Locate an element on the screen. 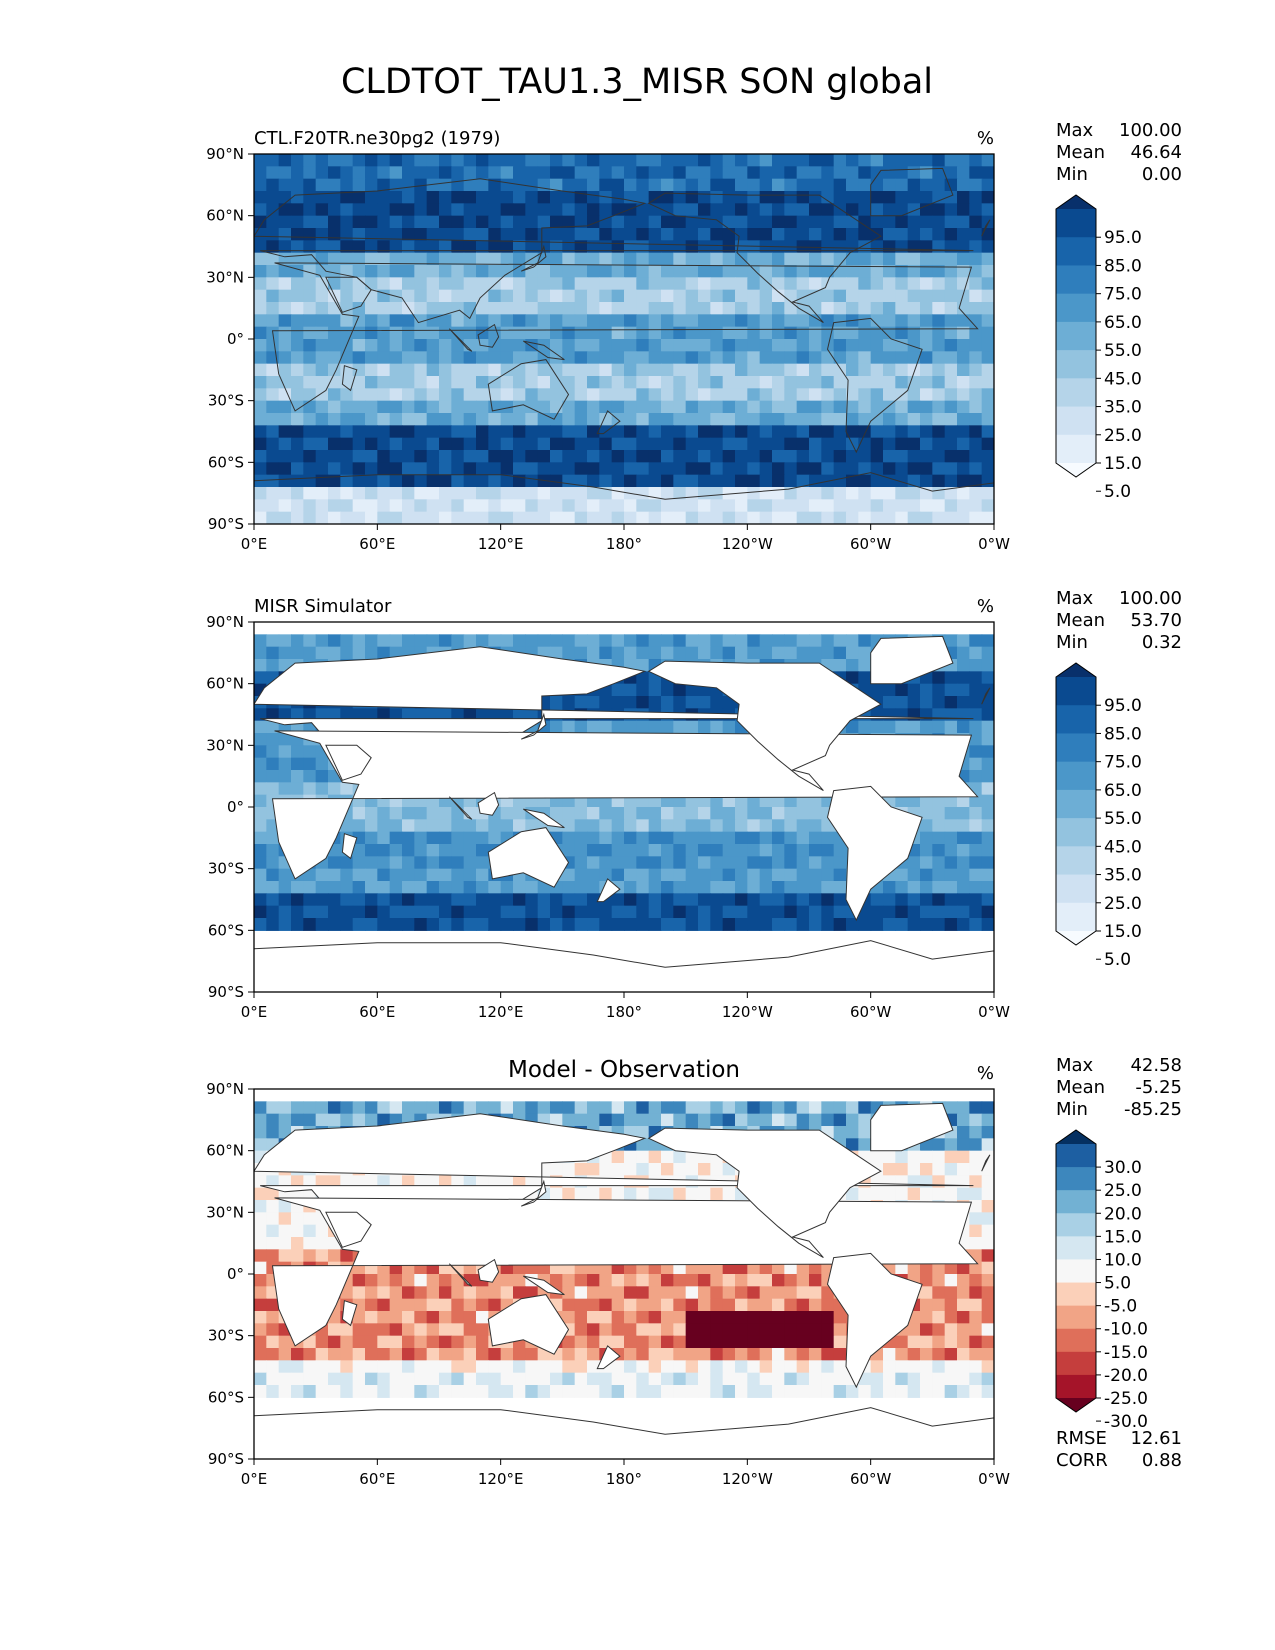 This screenshot has width=1275, height=1650. colorbar-tick-label: -5.0 is located at coordinates (1120, 1307).